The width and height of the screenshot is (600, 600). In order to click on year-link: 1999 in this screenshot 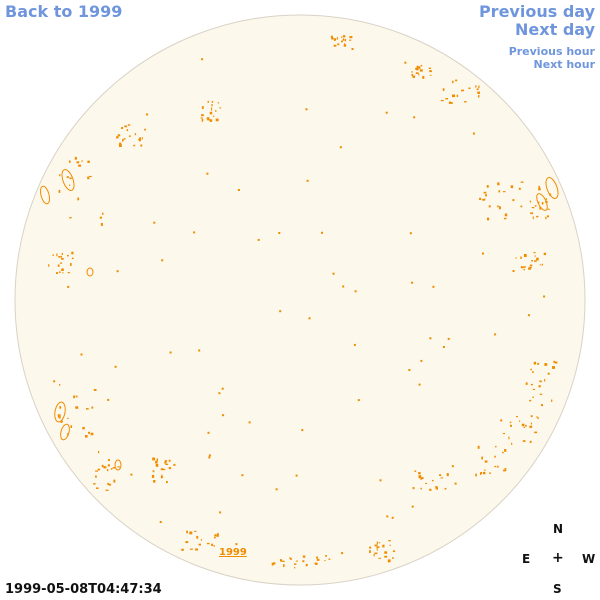, I will do `click(233, 552)`.